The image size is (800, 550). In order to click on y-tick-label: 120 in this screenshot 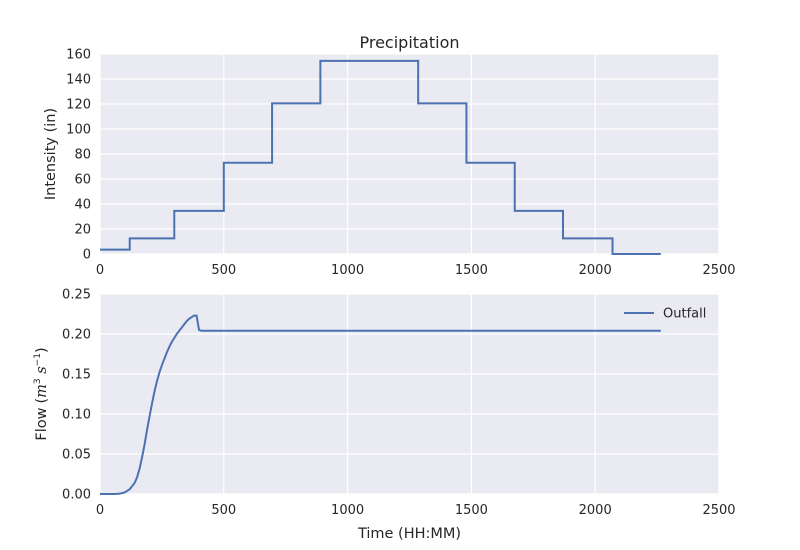, I will do `click(78, 105)`.